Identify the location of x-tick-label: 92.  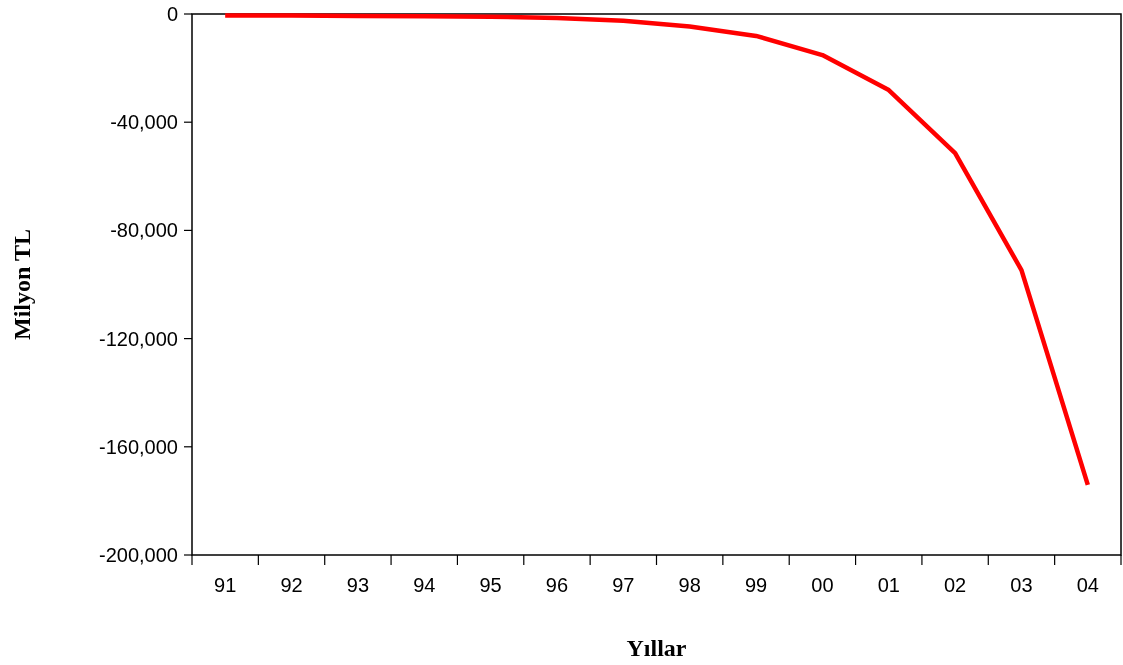
(291, 585).